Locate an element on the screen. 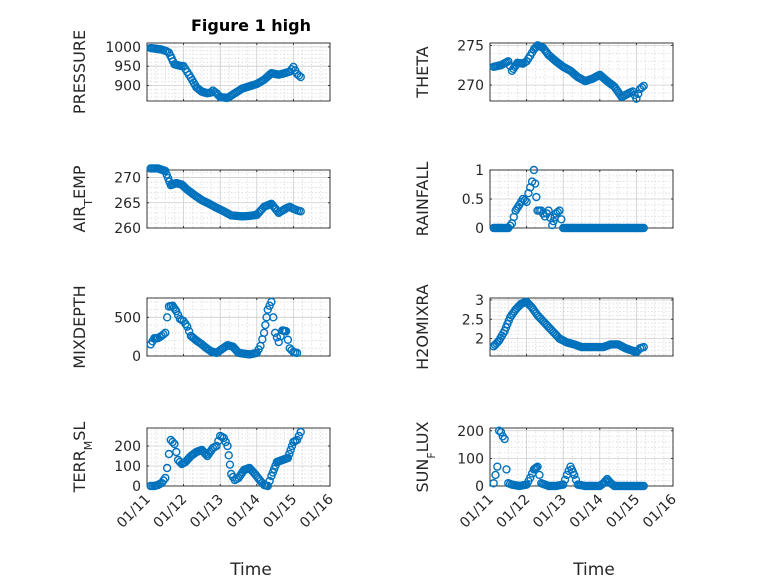 This screenshot has width=778, height=583. y-axis-label-rest: SL is located at coordinates (79, 431).